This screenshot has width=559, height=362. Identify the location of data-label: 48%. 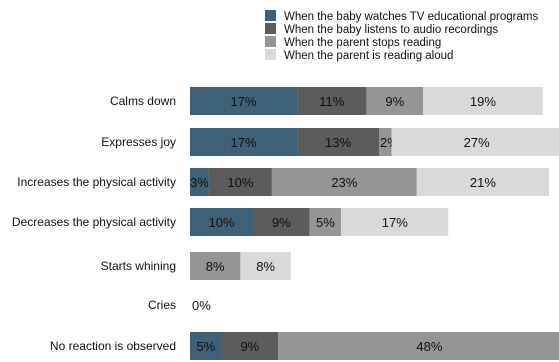
(429, 346).